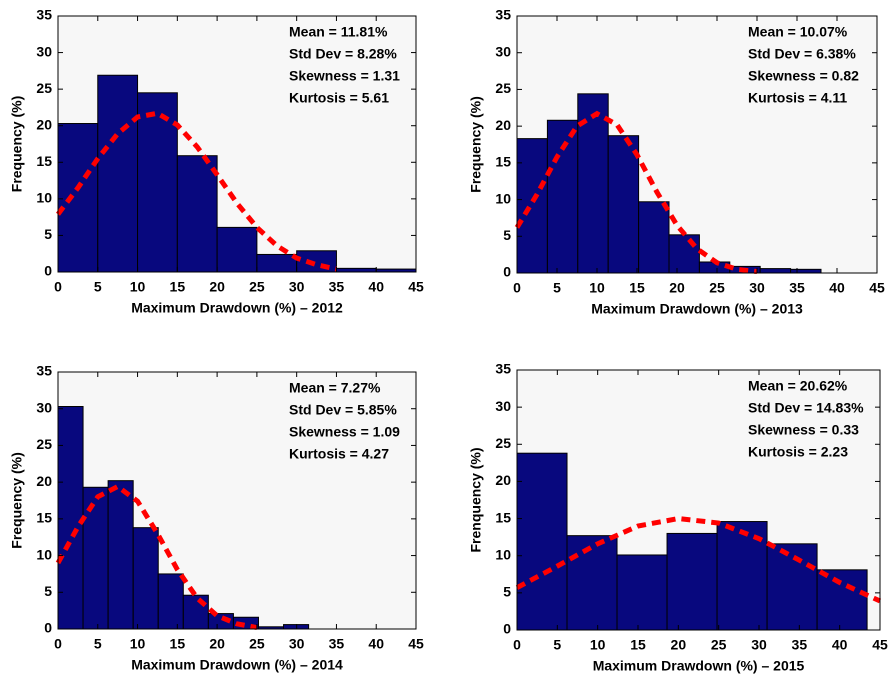 Image resolution: width=889 pixels, height=681 pixels. Describe the element at coordinates (699, 666) in the screenshot. I see `x-axis-label: Maximum Drawdown (%) – 2015` at that location.